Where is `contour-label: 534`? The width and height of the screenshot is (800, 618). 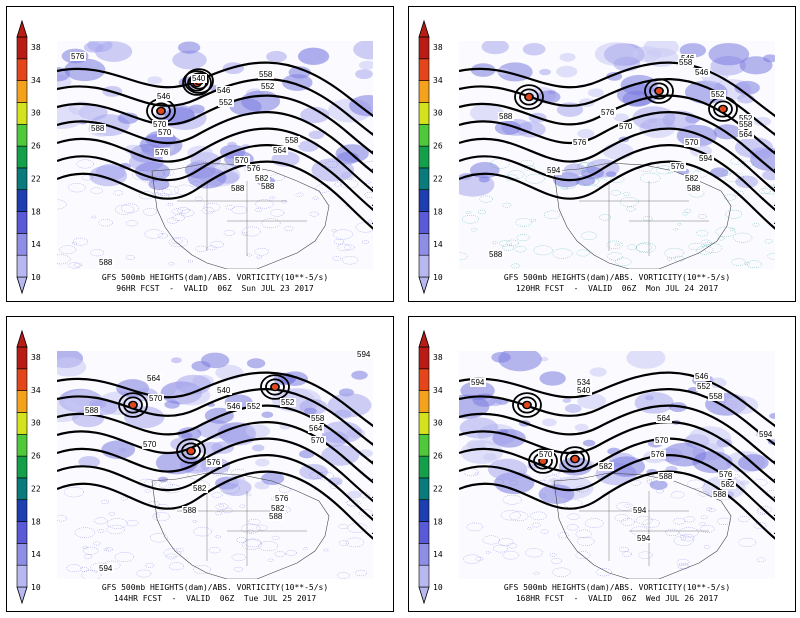 contour-label: 534 is located at coordinates (584, 382).